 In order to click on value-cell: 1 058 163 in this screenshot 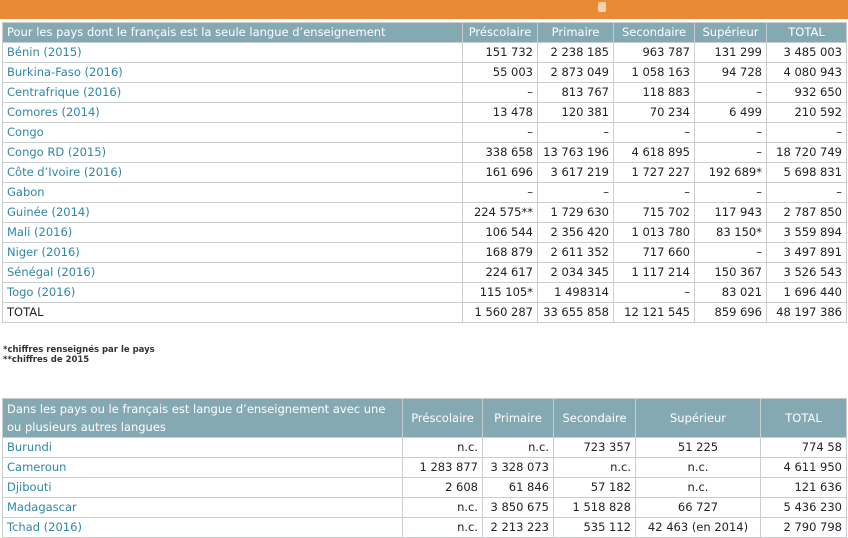, I will do `click(654, 72)`.